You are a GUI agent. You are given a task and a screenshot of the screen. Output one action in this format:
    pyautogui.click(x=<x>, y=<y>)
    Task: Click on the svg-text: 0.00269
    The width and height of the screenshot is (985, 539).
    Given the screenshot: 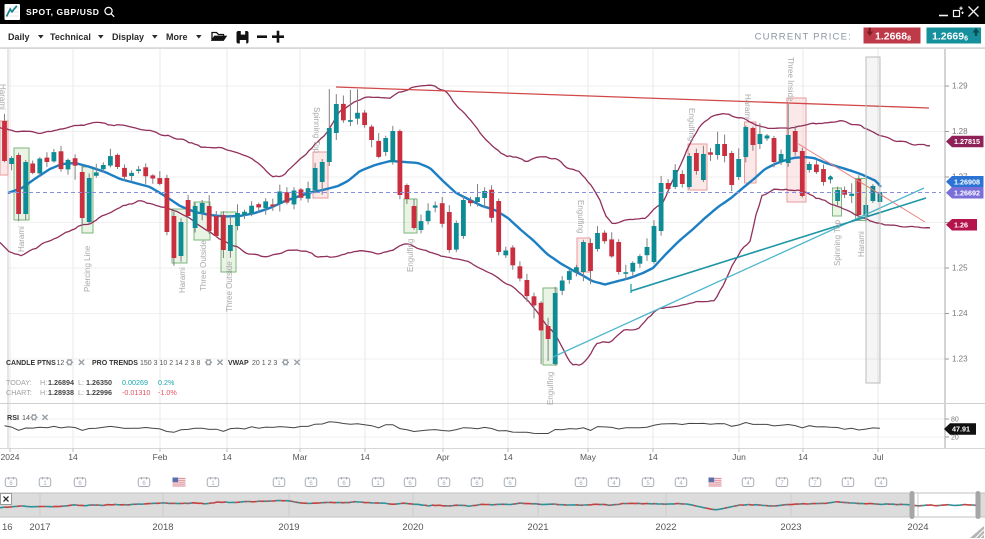 What is the action you would take?
    pyautogui.click(x=135, y=382)
    